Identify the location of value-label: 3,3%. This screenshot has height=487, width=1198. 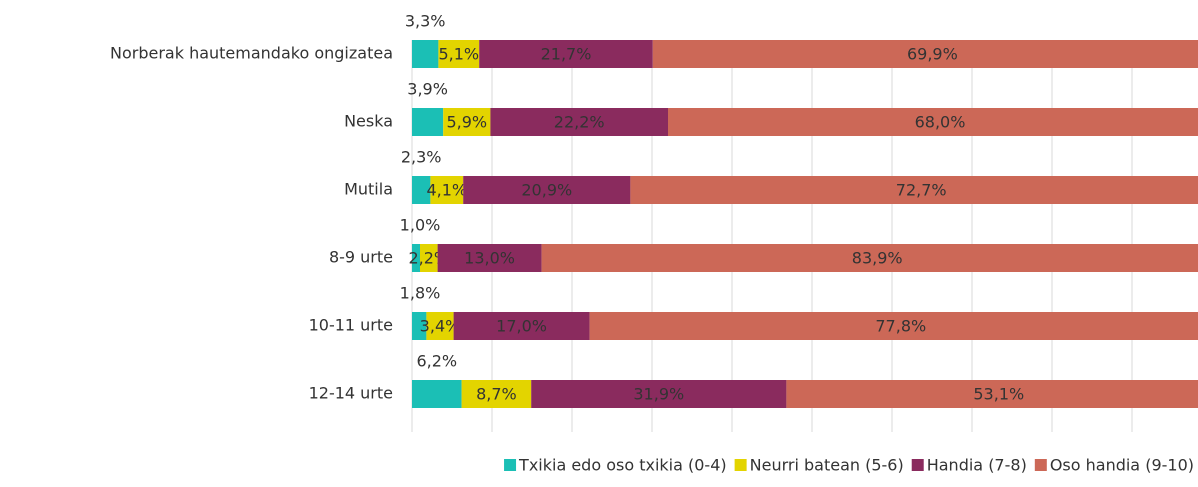
(425, 21).